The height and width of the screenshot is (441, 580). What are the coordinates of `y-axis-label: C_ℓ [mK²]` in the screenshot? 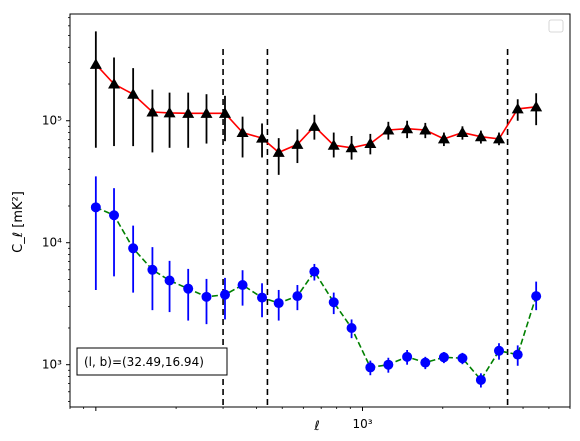 It's located at (18, 222).